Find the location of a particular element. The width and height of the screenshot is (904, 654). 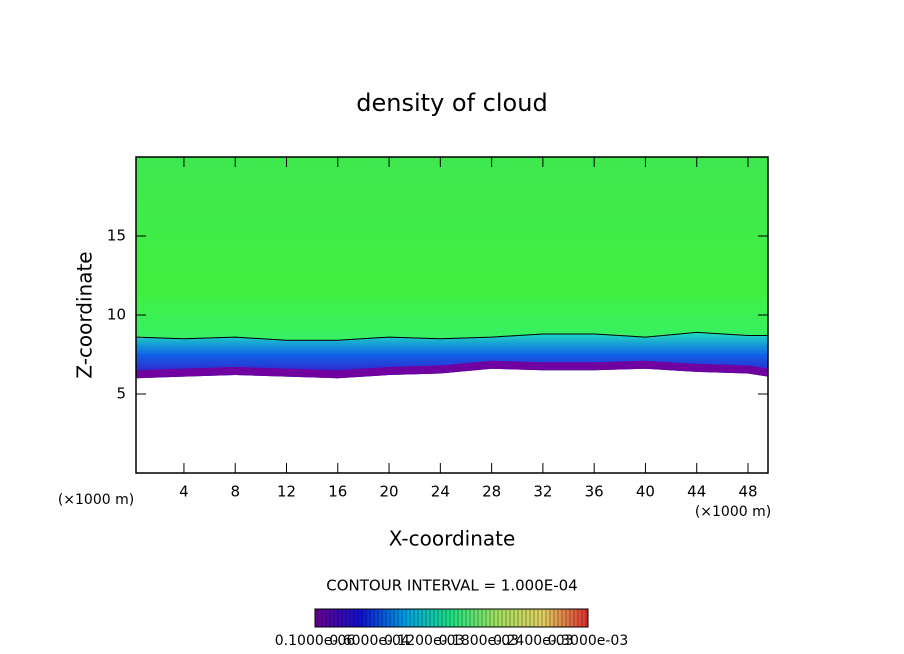

cloud-base is located at coordinates (452, 369).